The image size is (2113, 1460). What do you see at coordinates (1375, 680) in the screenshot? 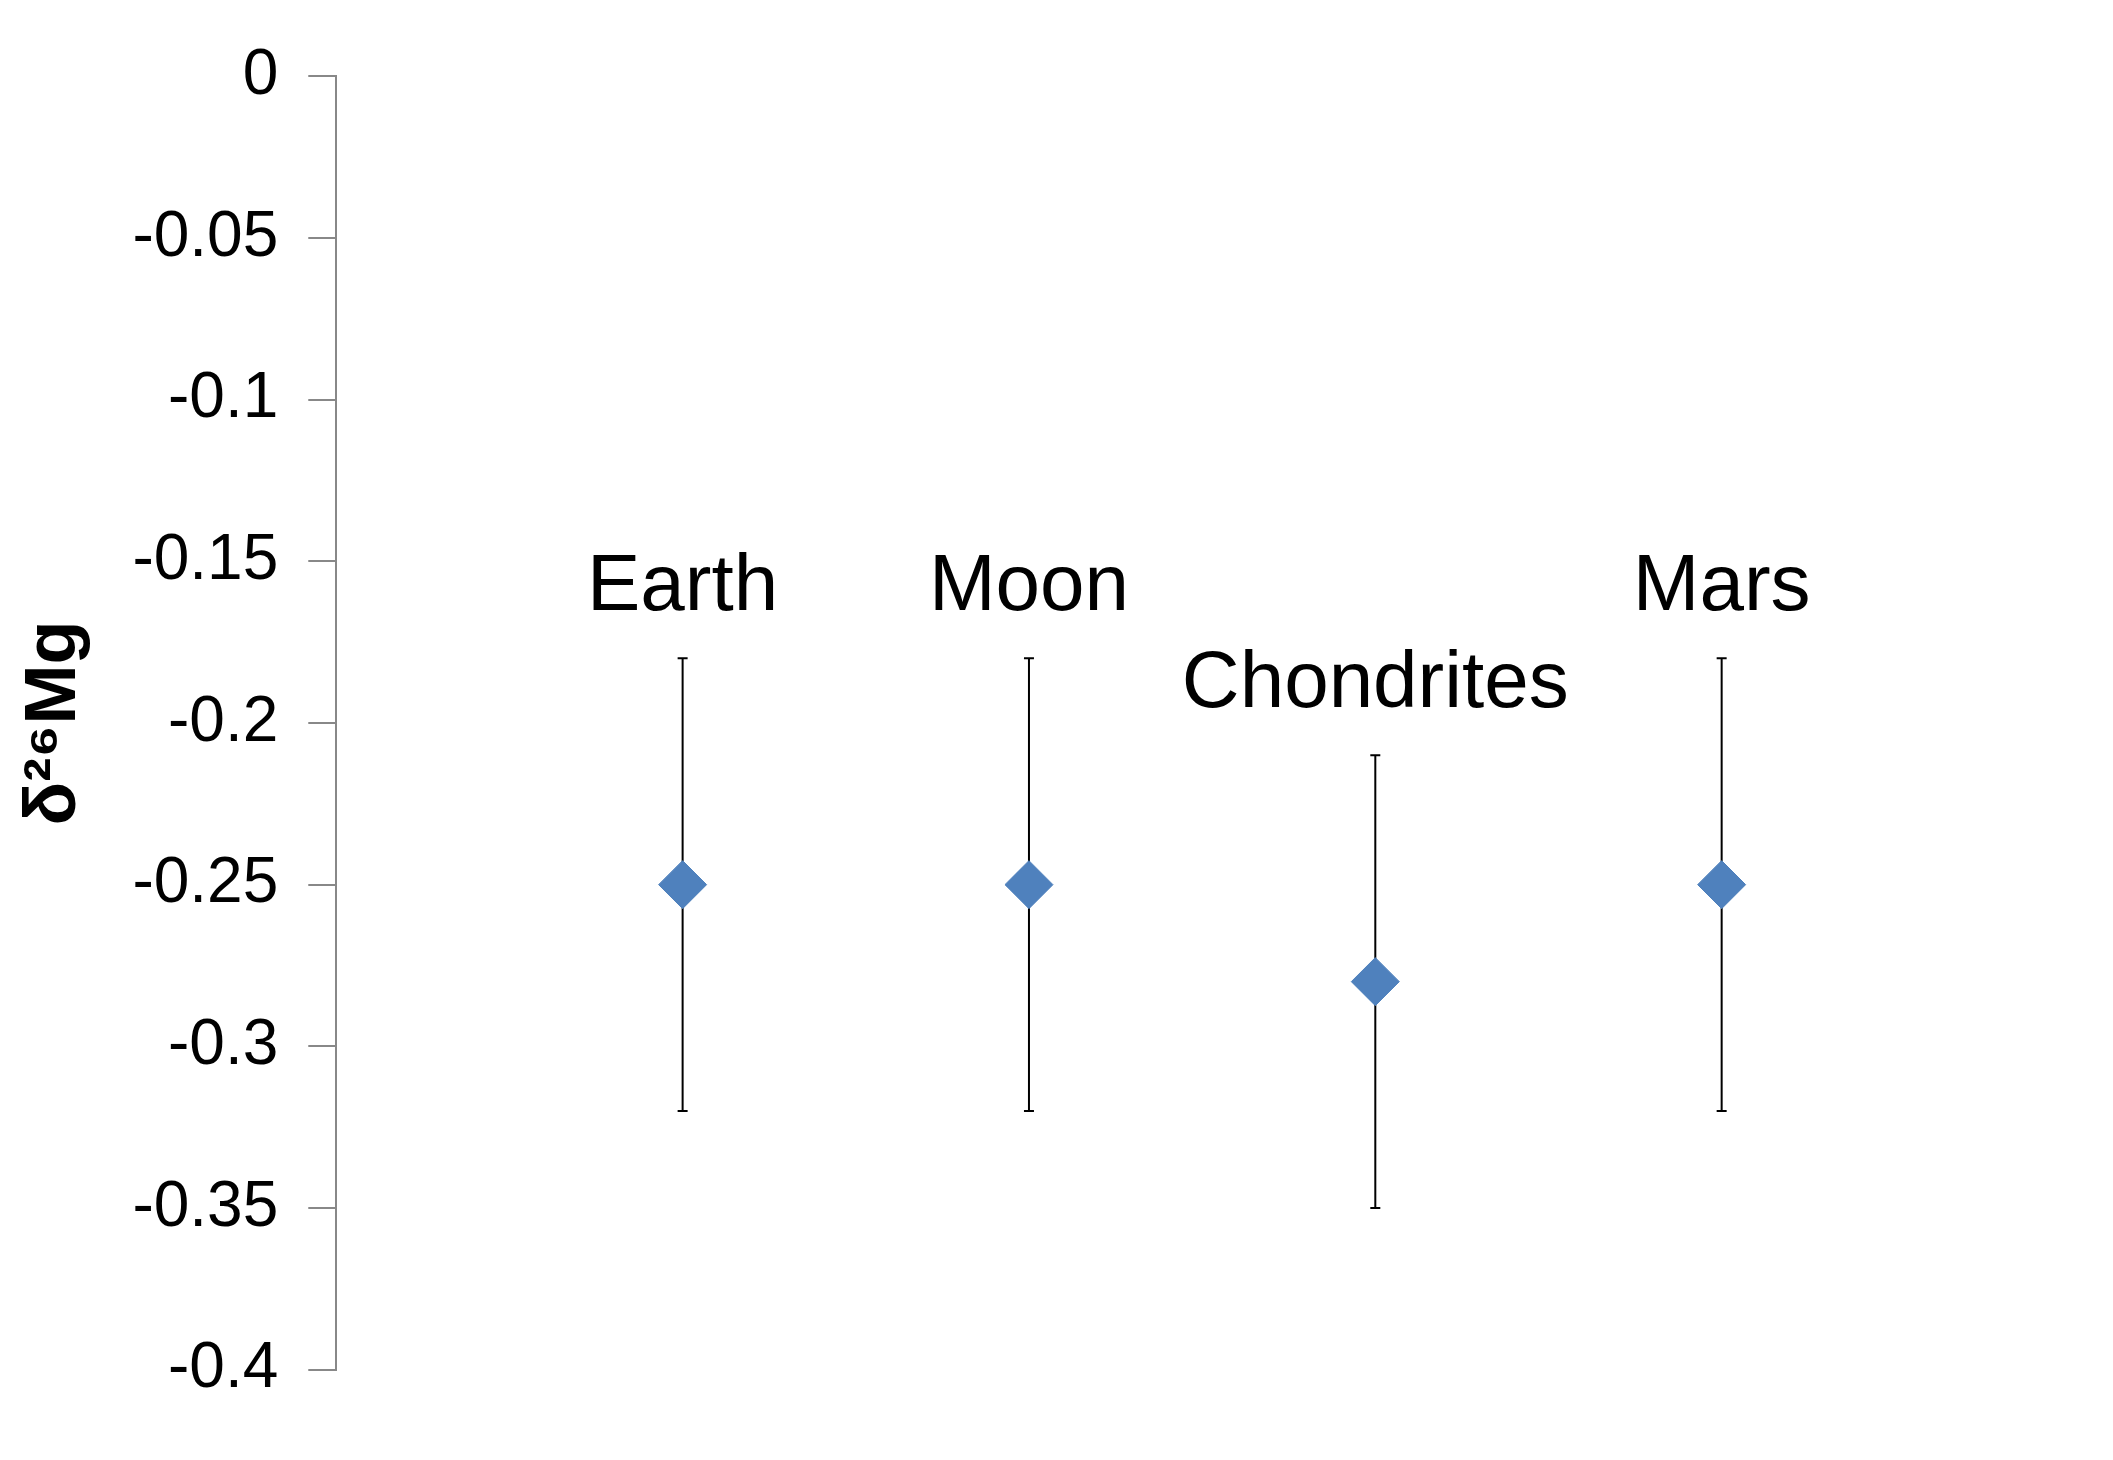
I see `x-tick-label: Chondrites` at bounding box center [1375, 680].